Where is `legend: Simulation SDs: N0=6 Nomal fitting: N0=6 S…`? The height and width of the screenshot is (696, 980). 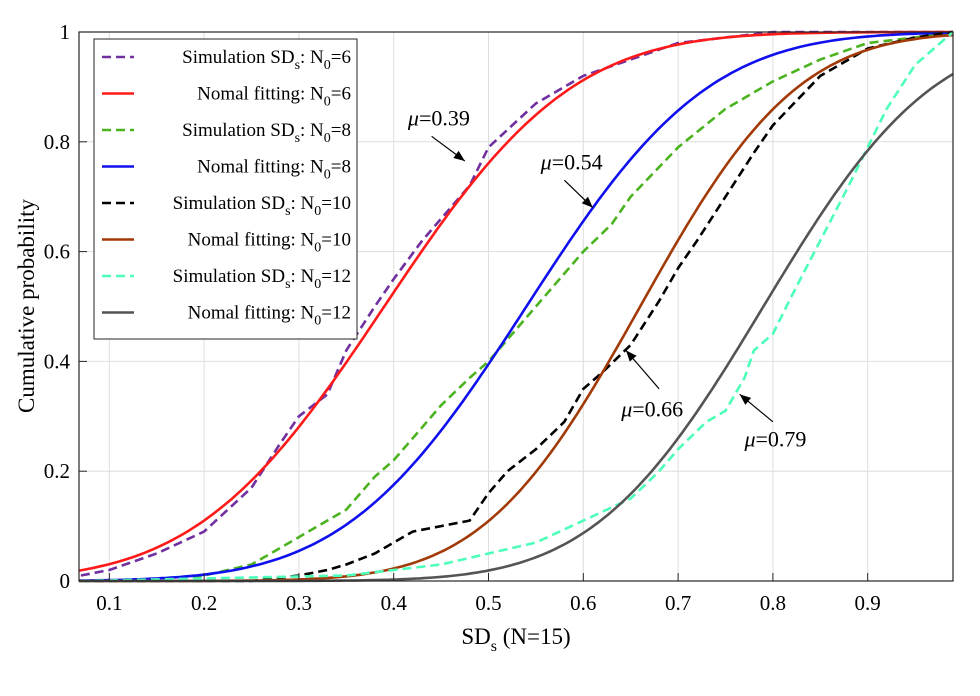 legend: Simulation SDs: N0=6 Nomal fitting: N0=6 S… is located at coordinates (225, 189).